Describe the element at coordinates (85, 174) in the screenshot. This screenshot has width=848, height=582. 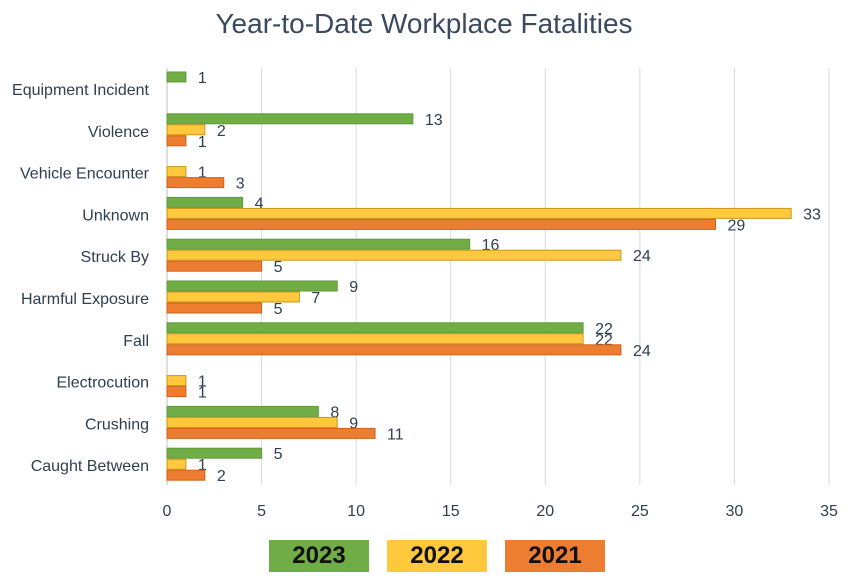
I see `category-label-vehicle-encounter: Vehicle Encounter` at that location.